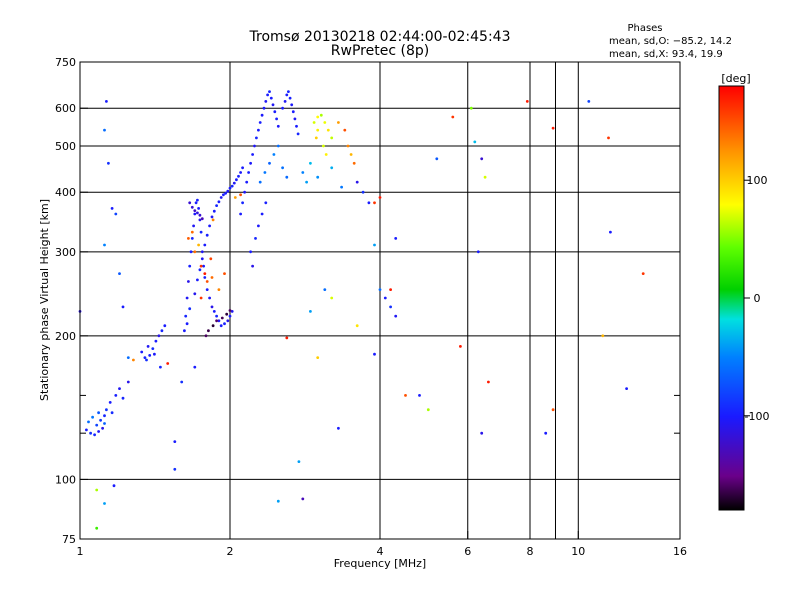  What do you see at coordinates (680, 551) in the screenshot?
I see `x-tick-label: 16` at bounding box center [680, 551].